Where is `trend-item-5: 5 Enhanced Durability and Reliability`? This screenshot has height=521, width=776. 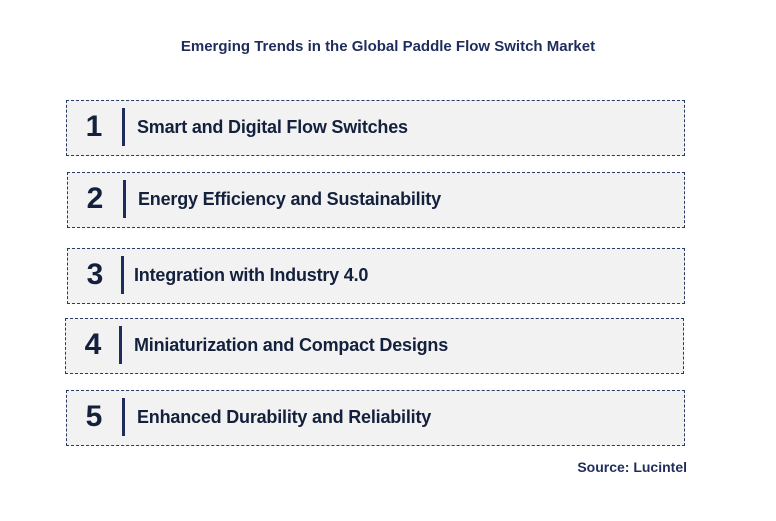
trend-item-5: 5 Enhanced Durability and Reliability is located at coordinates (375, 418).